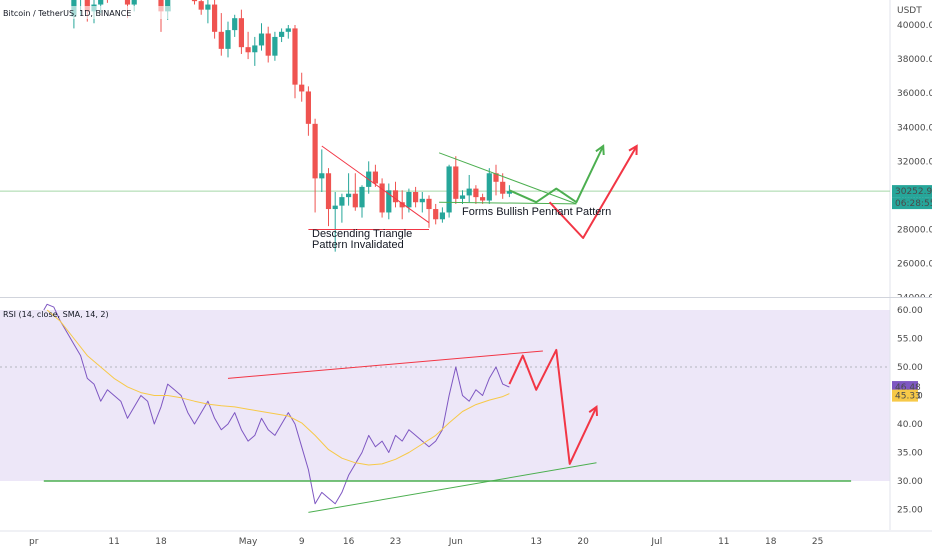 This screenshot has height=550, width=932. I want to click on time-tick-label: pr, so click(34, 542).